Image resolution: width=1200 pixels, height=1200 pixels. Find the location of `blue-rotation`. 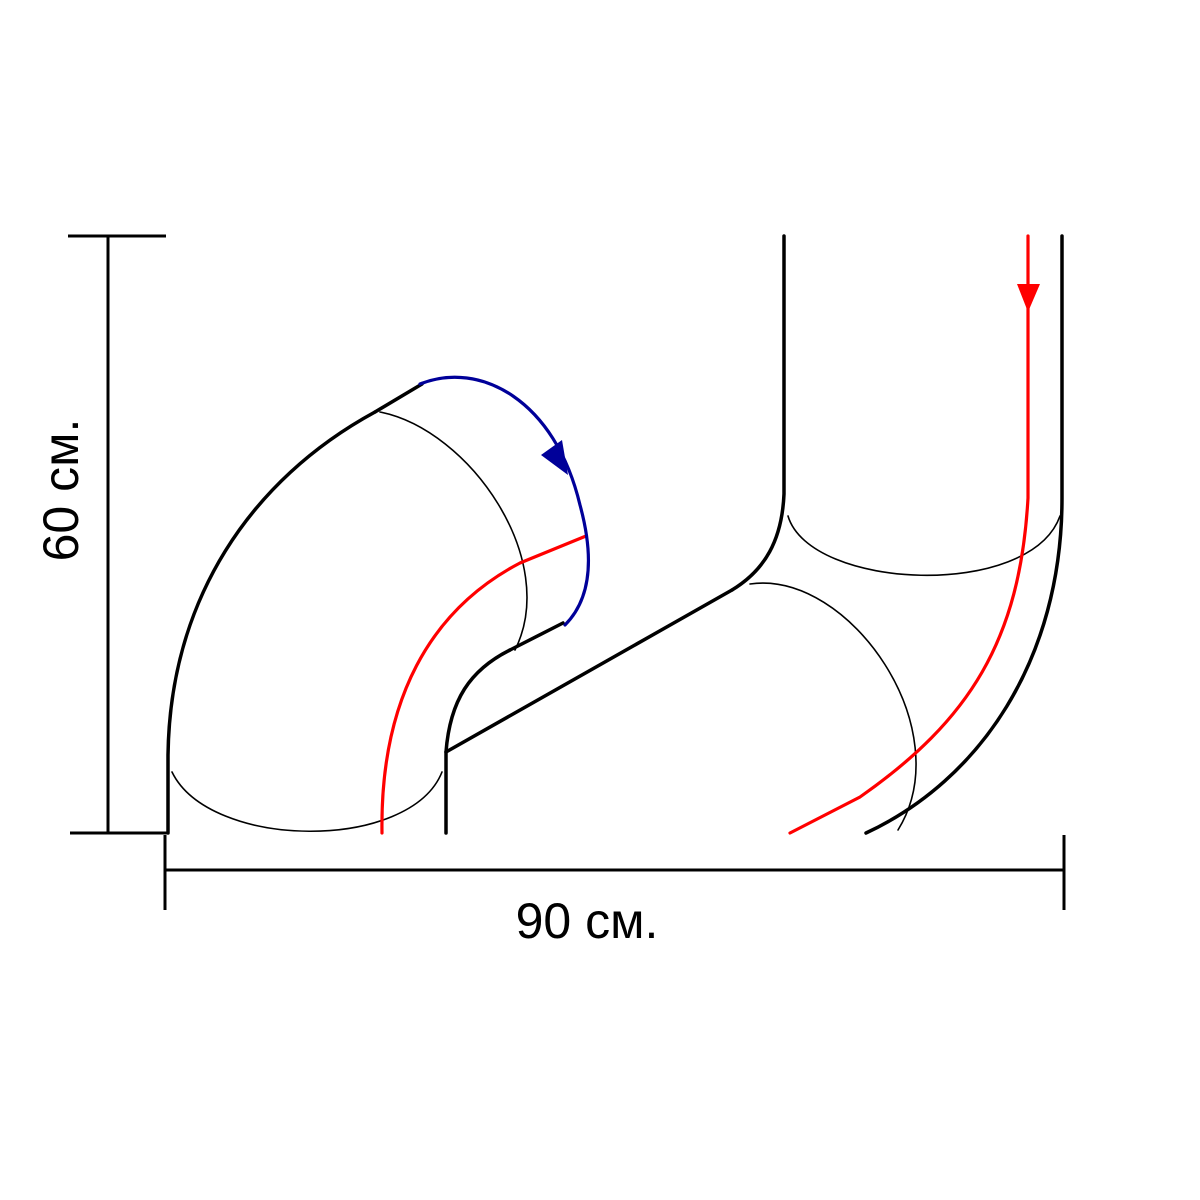

blue-rotation is located at coordinates (504, 501).